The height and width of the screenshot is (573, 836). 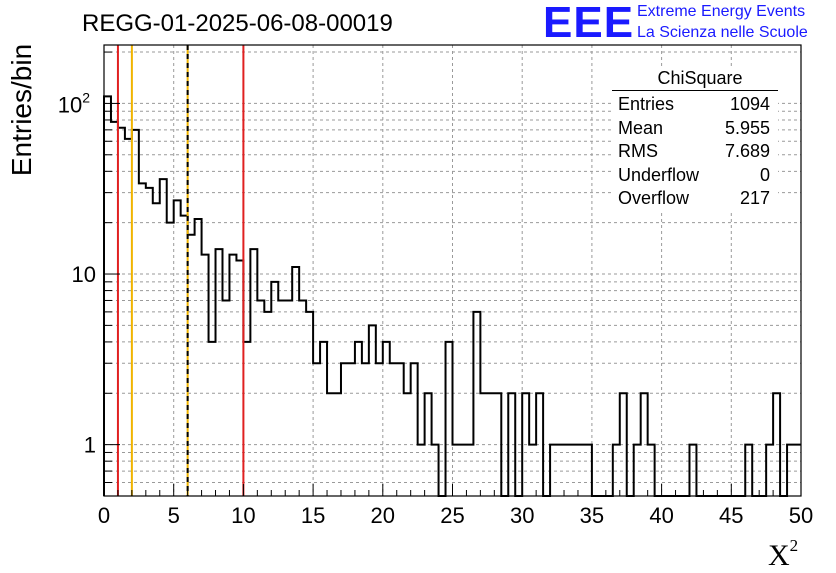 What do you see at coordinates (695, 199) in the screenshot?
I see `stats-row-overflow: Overflow 217` at bounding box center [695, 199].